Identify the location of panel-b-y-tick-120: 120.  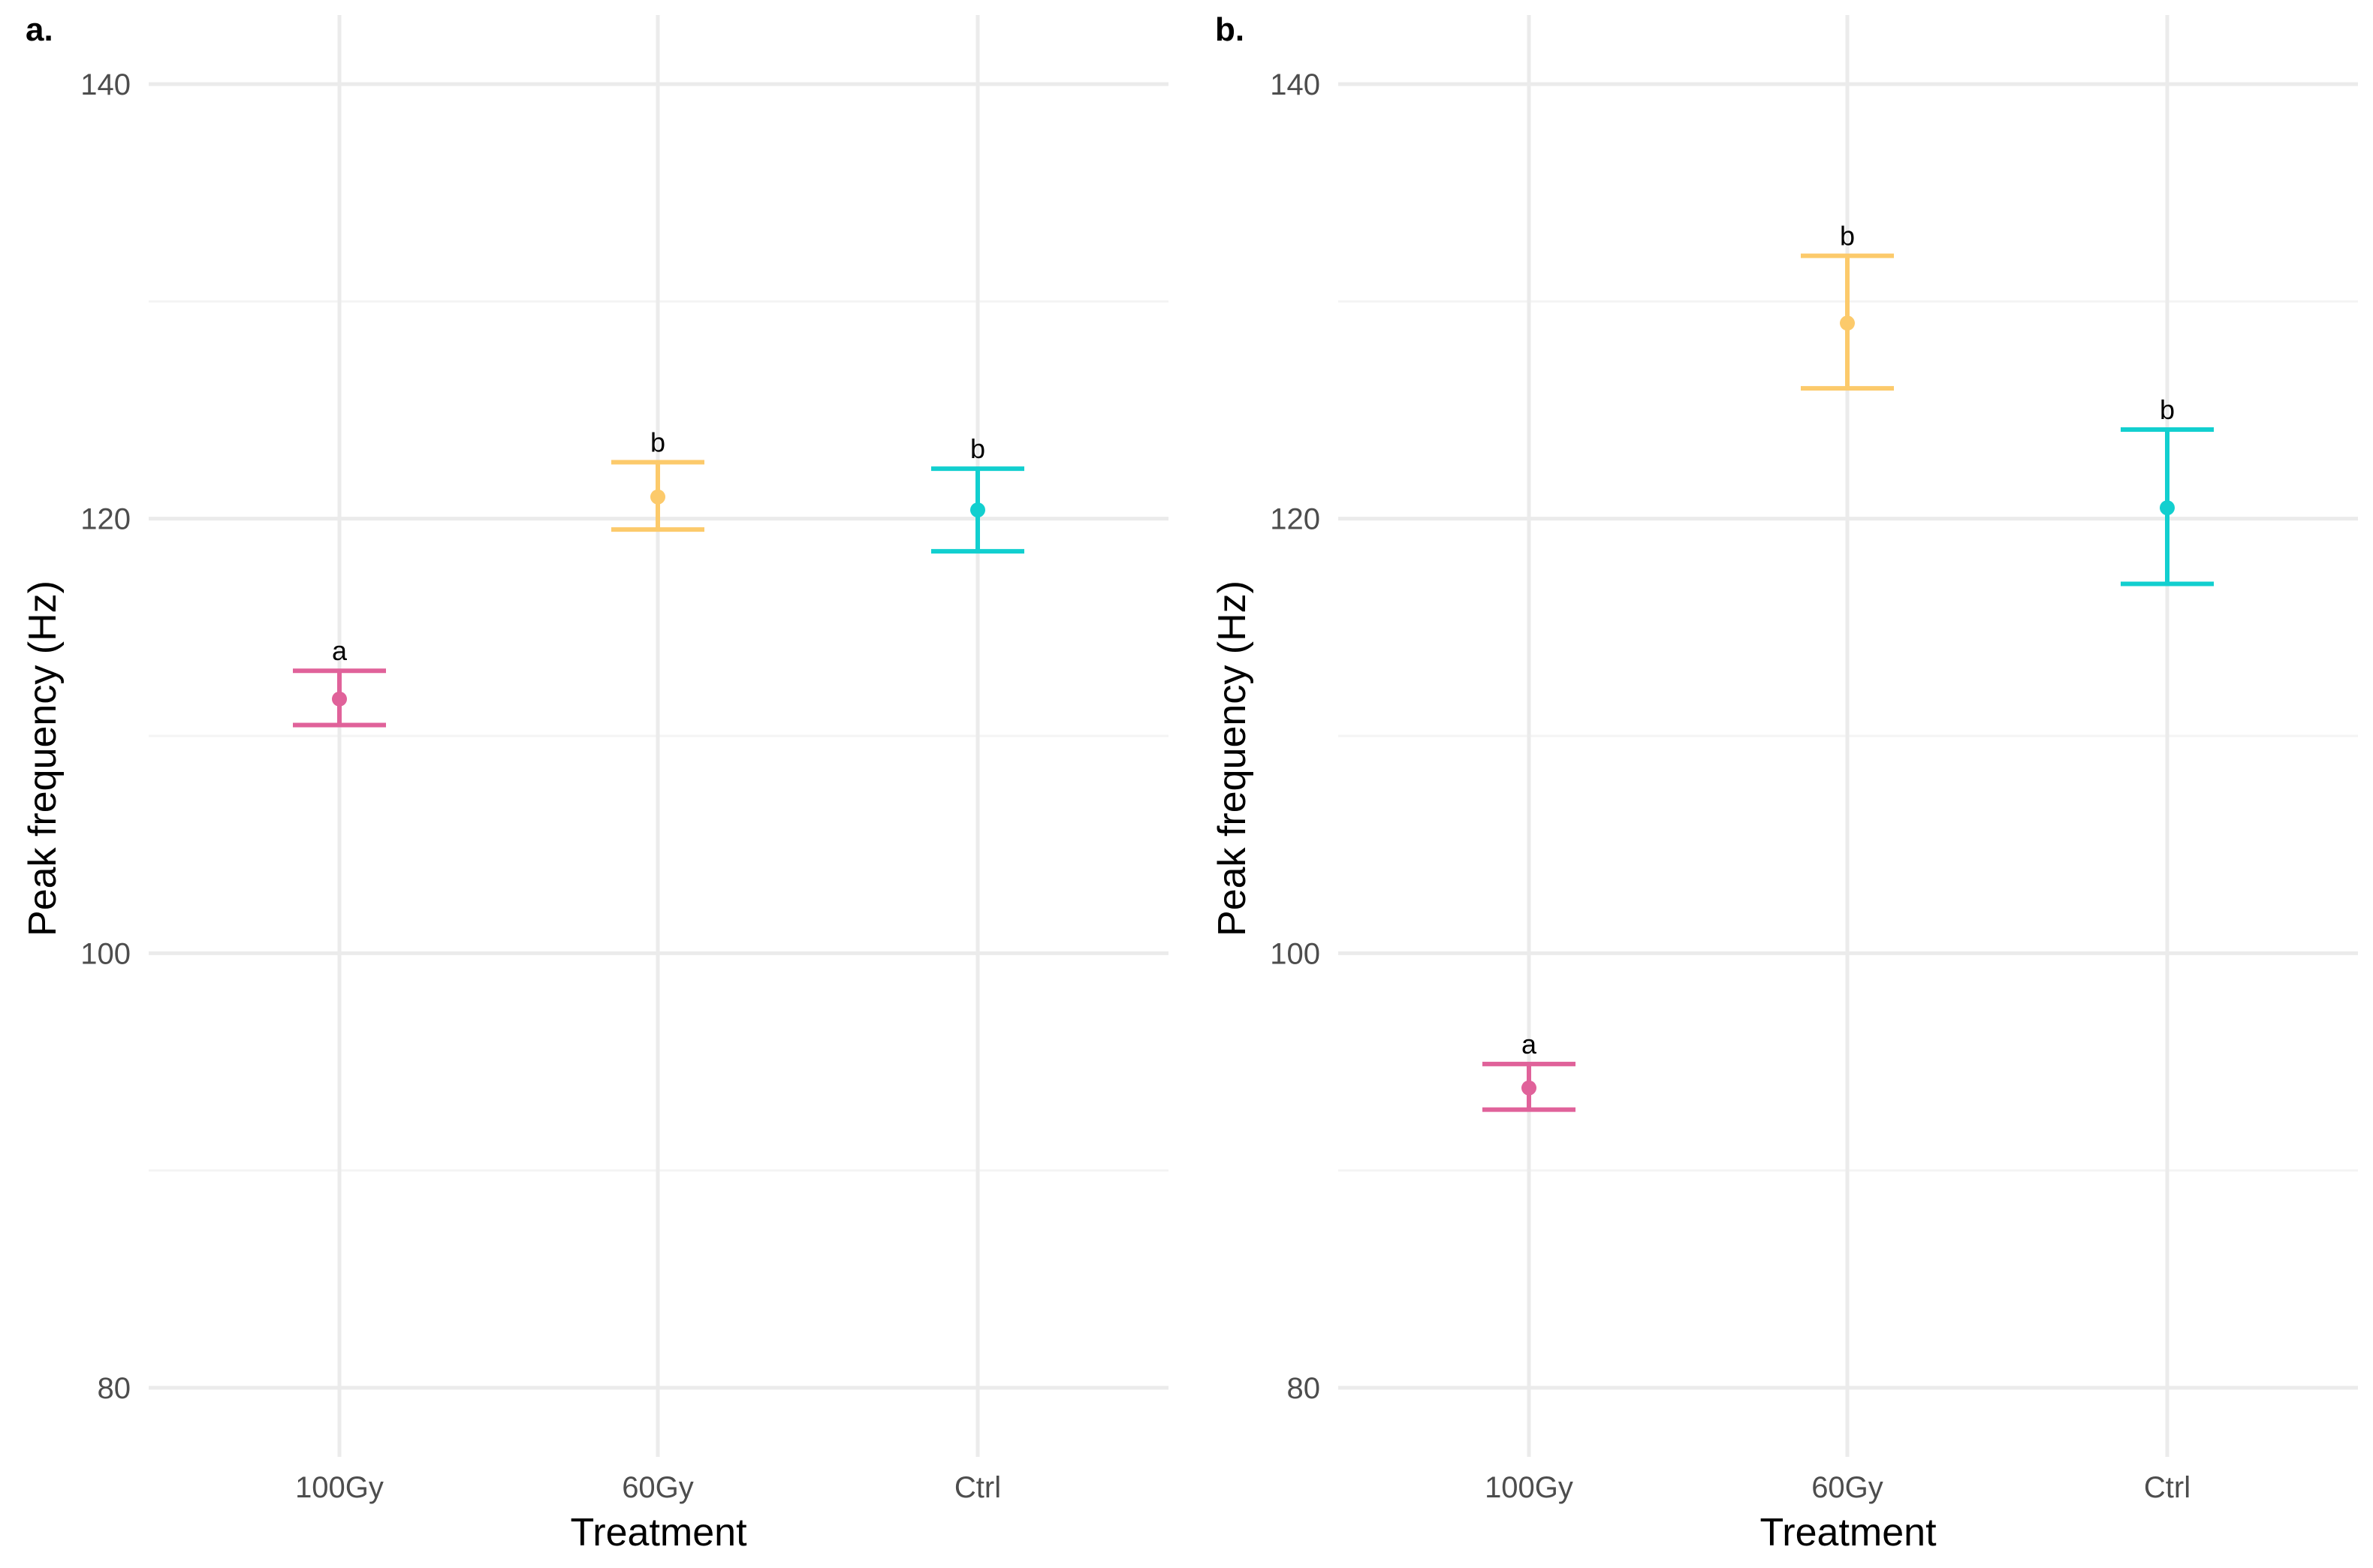
(1295, 519).